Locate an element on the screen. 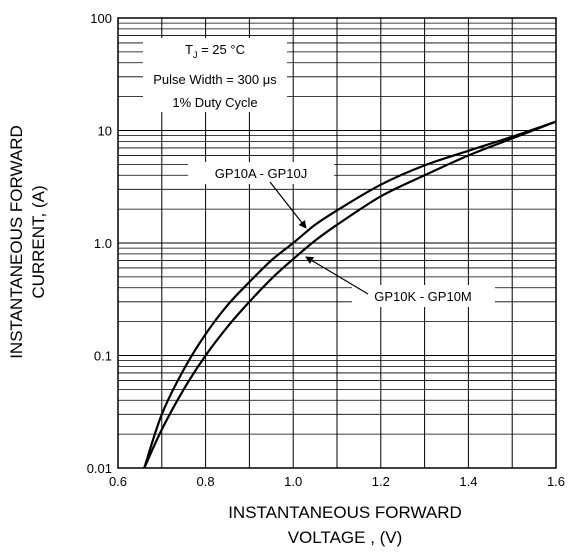 The height and width of the screenshot is (552, 574). x-tick-label: 1.2 is located at coordinates (381, 481).